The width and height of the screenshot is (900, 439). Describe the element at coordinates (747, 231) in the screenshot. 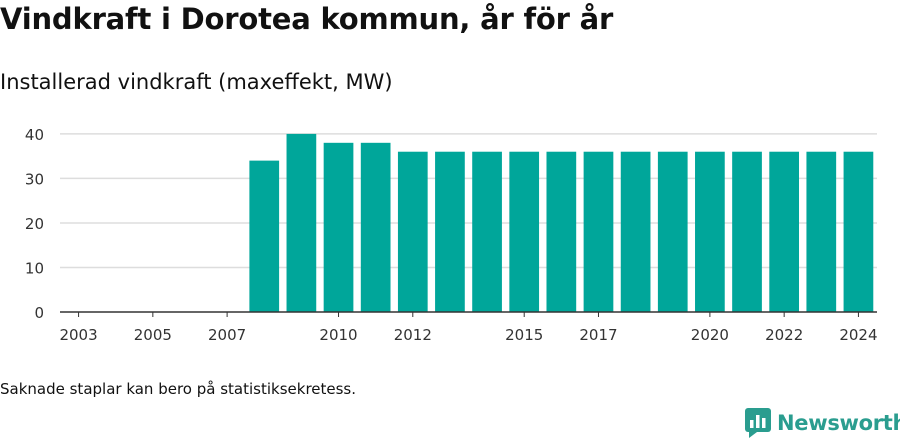

I see `bar-2021` at that location.